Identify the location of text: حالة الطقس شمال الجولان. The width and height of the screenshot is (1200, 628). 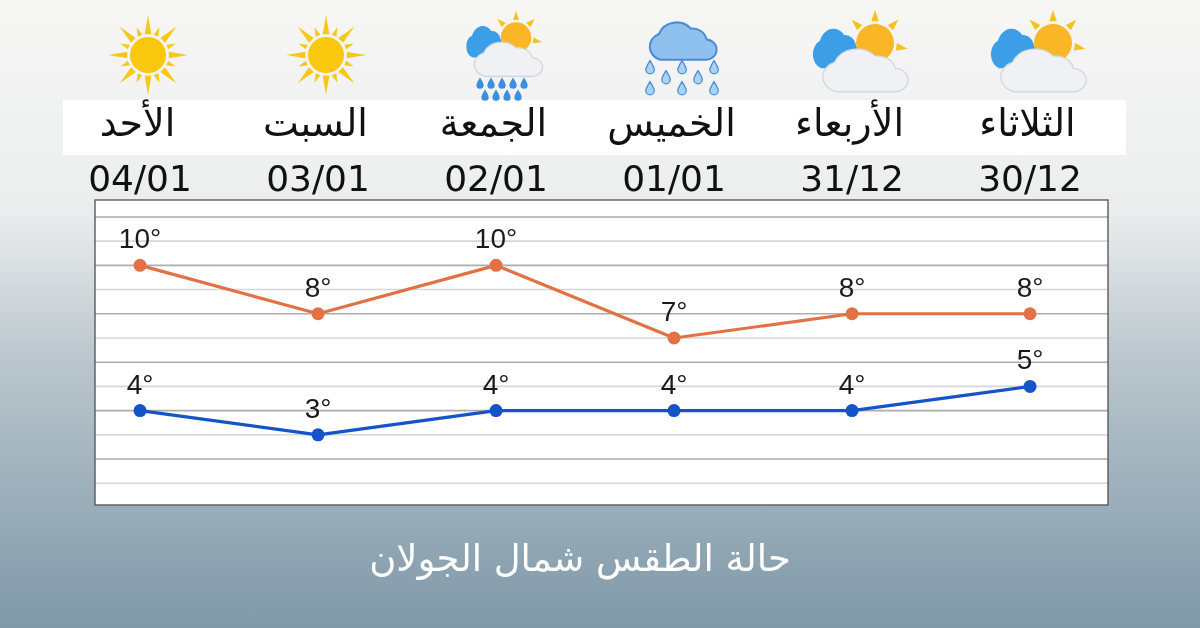
(580, 558).